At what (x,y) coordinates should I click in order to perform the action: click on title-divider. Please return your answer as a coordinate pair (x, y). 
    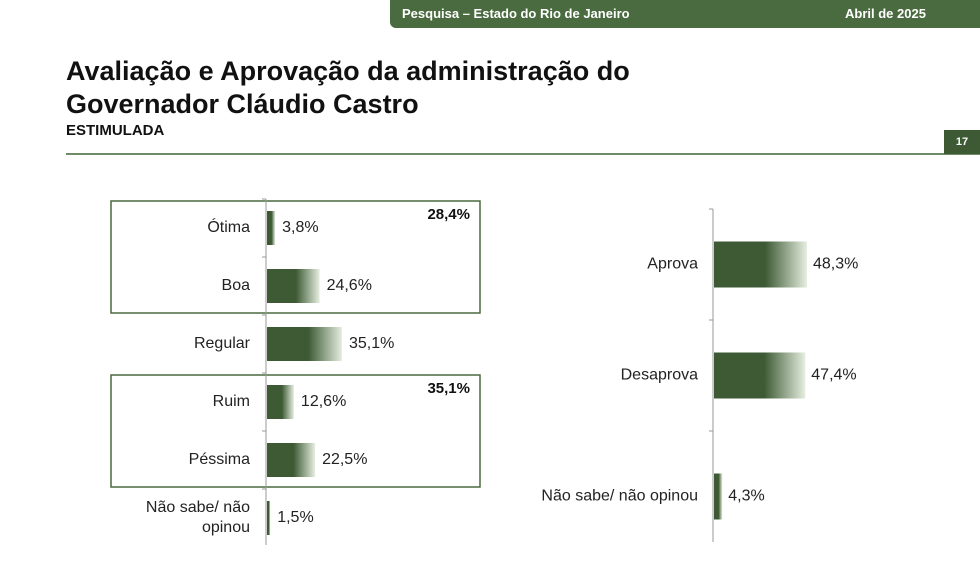
    Looking at the image, I should click on (523, 154).